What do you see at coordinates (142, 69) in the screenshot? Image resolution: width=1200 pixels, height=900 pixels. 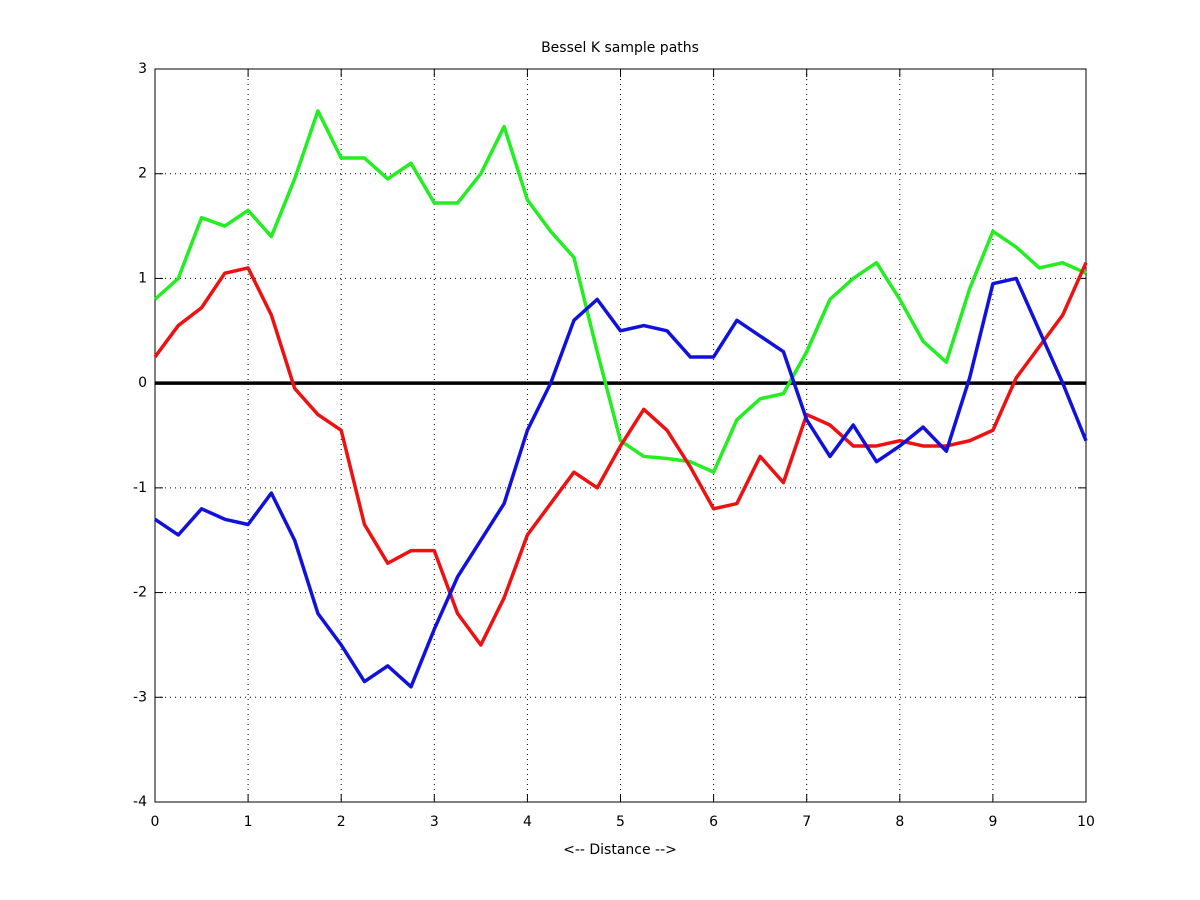 I see `y-tick-label: 3` at bounding box center [142, 69].